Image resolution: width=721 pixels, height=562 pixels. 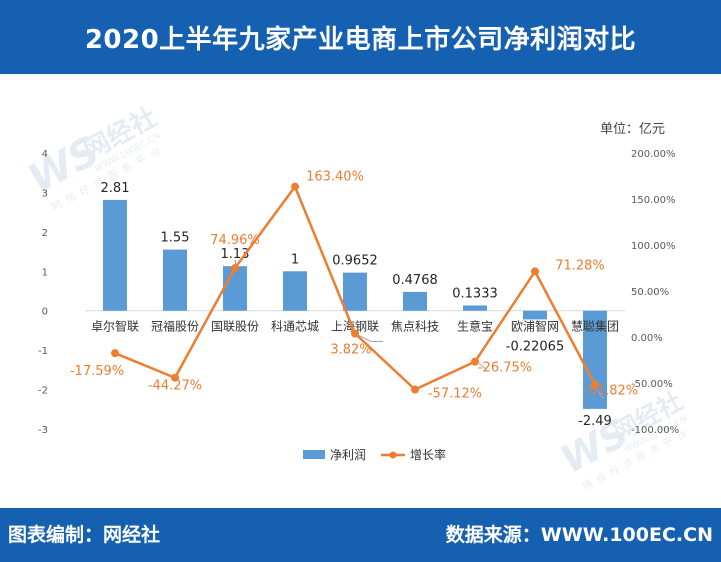 What do you see at coordinates (653, 200) in the screenshot?
I see `y-right-tick-label: 150.00%` at bounding box center [653, 200].